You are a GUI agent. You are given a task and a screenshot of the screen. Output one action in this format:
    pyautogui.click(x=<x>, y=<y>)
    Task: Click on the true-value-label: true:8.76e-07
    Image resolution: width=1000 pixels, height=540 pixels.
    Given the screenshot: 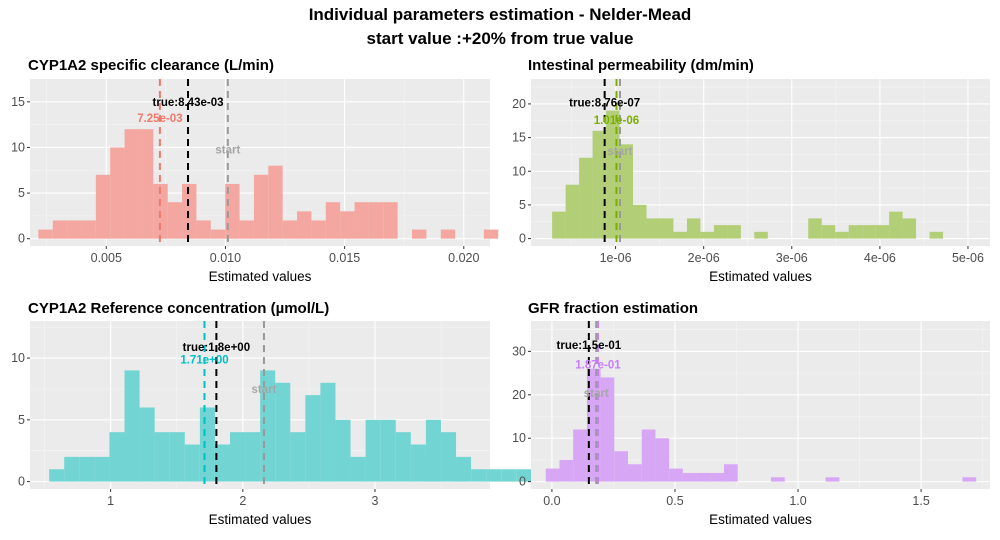 What is the action you would take?
    pyautogui.click(x=604, y=104)
    